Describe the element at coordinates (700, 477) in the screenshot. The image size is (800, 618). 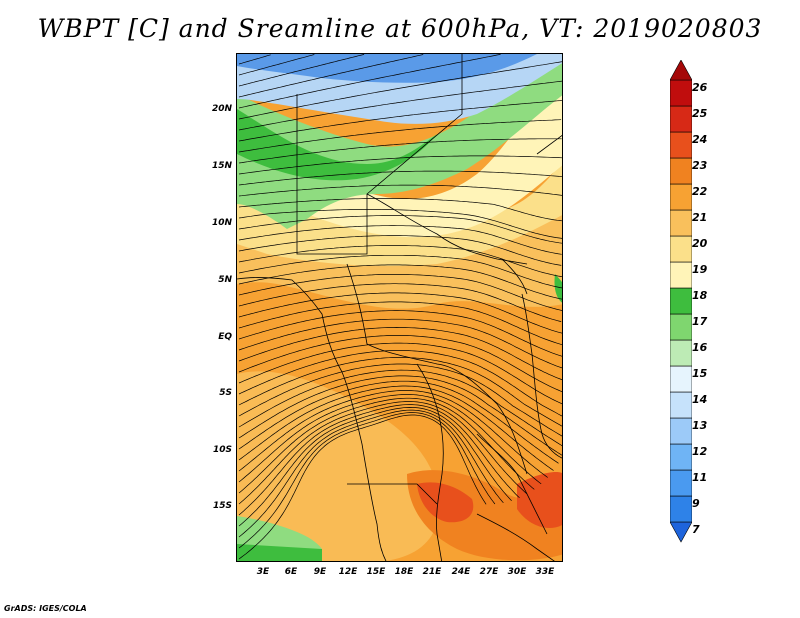
I see `colorbar-label-11: 11` at that location.